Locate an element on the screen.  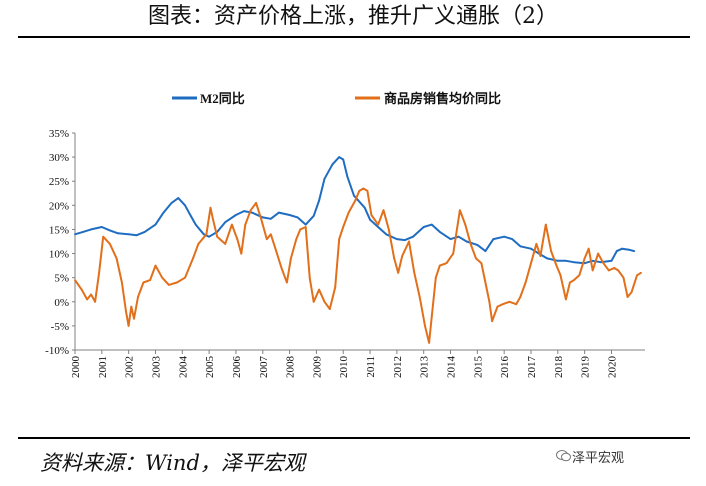
y-tick-label: 15% is located at coordinates (59, 230).